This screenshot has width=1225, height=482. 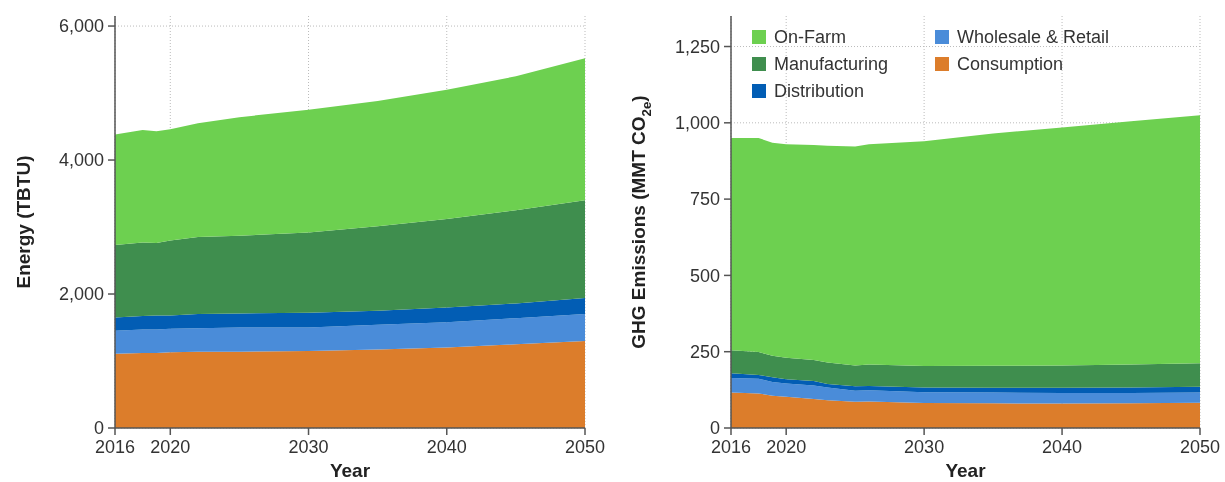 What do you see at coordinates (704, 352) in the screenshot?
I see `y-tick-label: 250` at bounding box center [704, 352].